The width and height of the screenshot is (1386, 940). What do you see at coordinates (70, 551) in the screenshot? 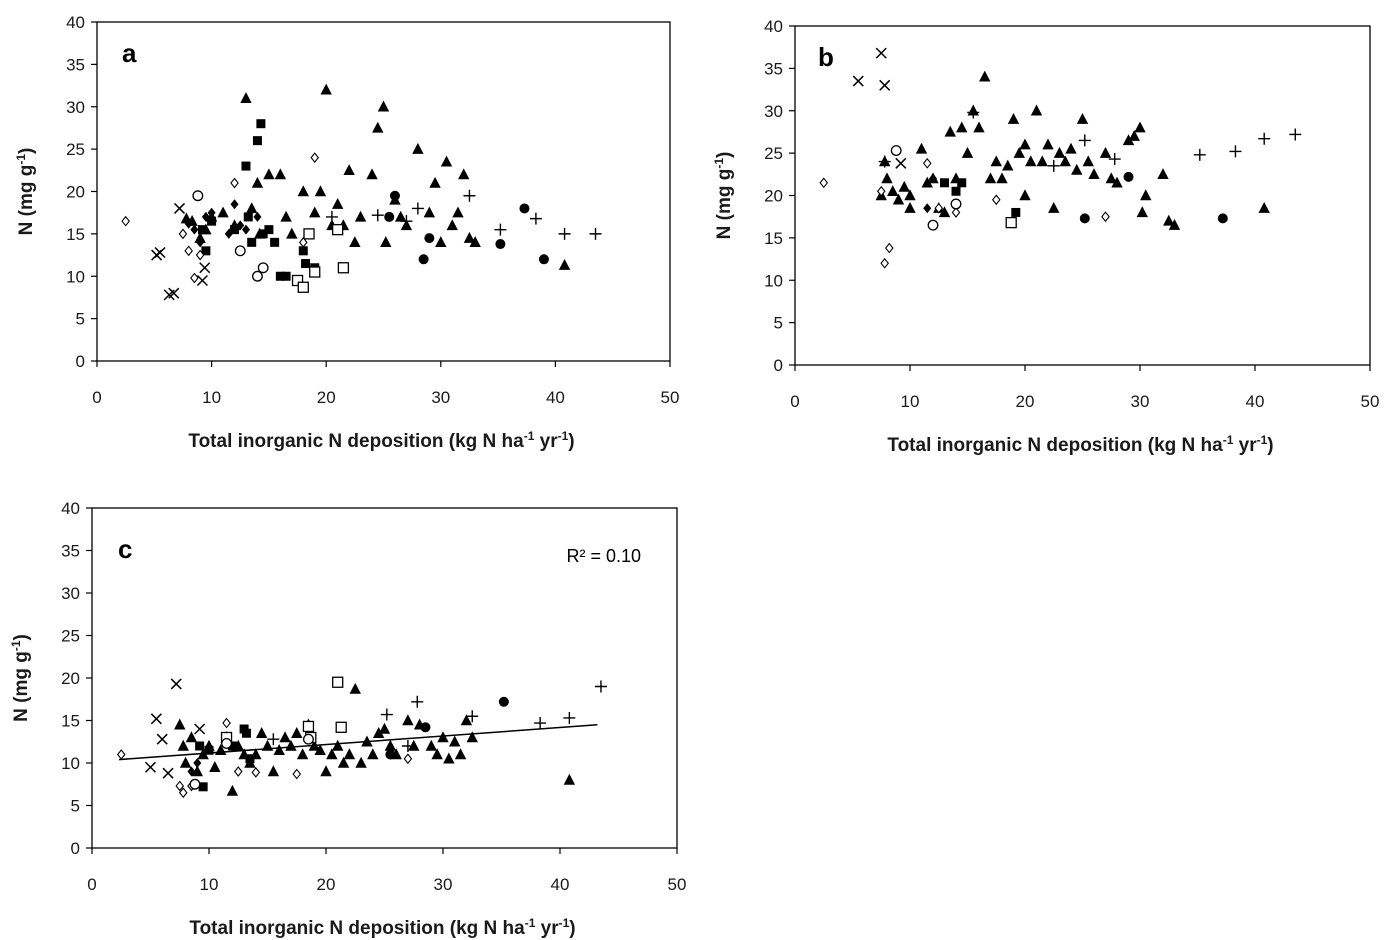
I see `y-tick-label: 35` at bounding box center [70, 551].